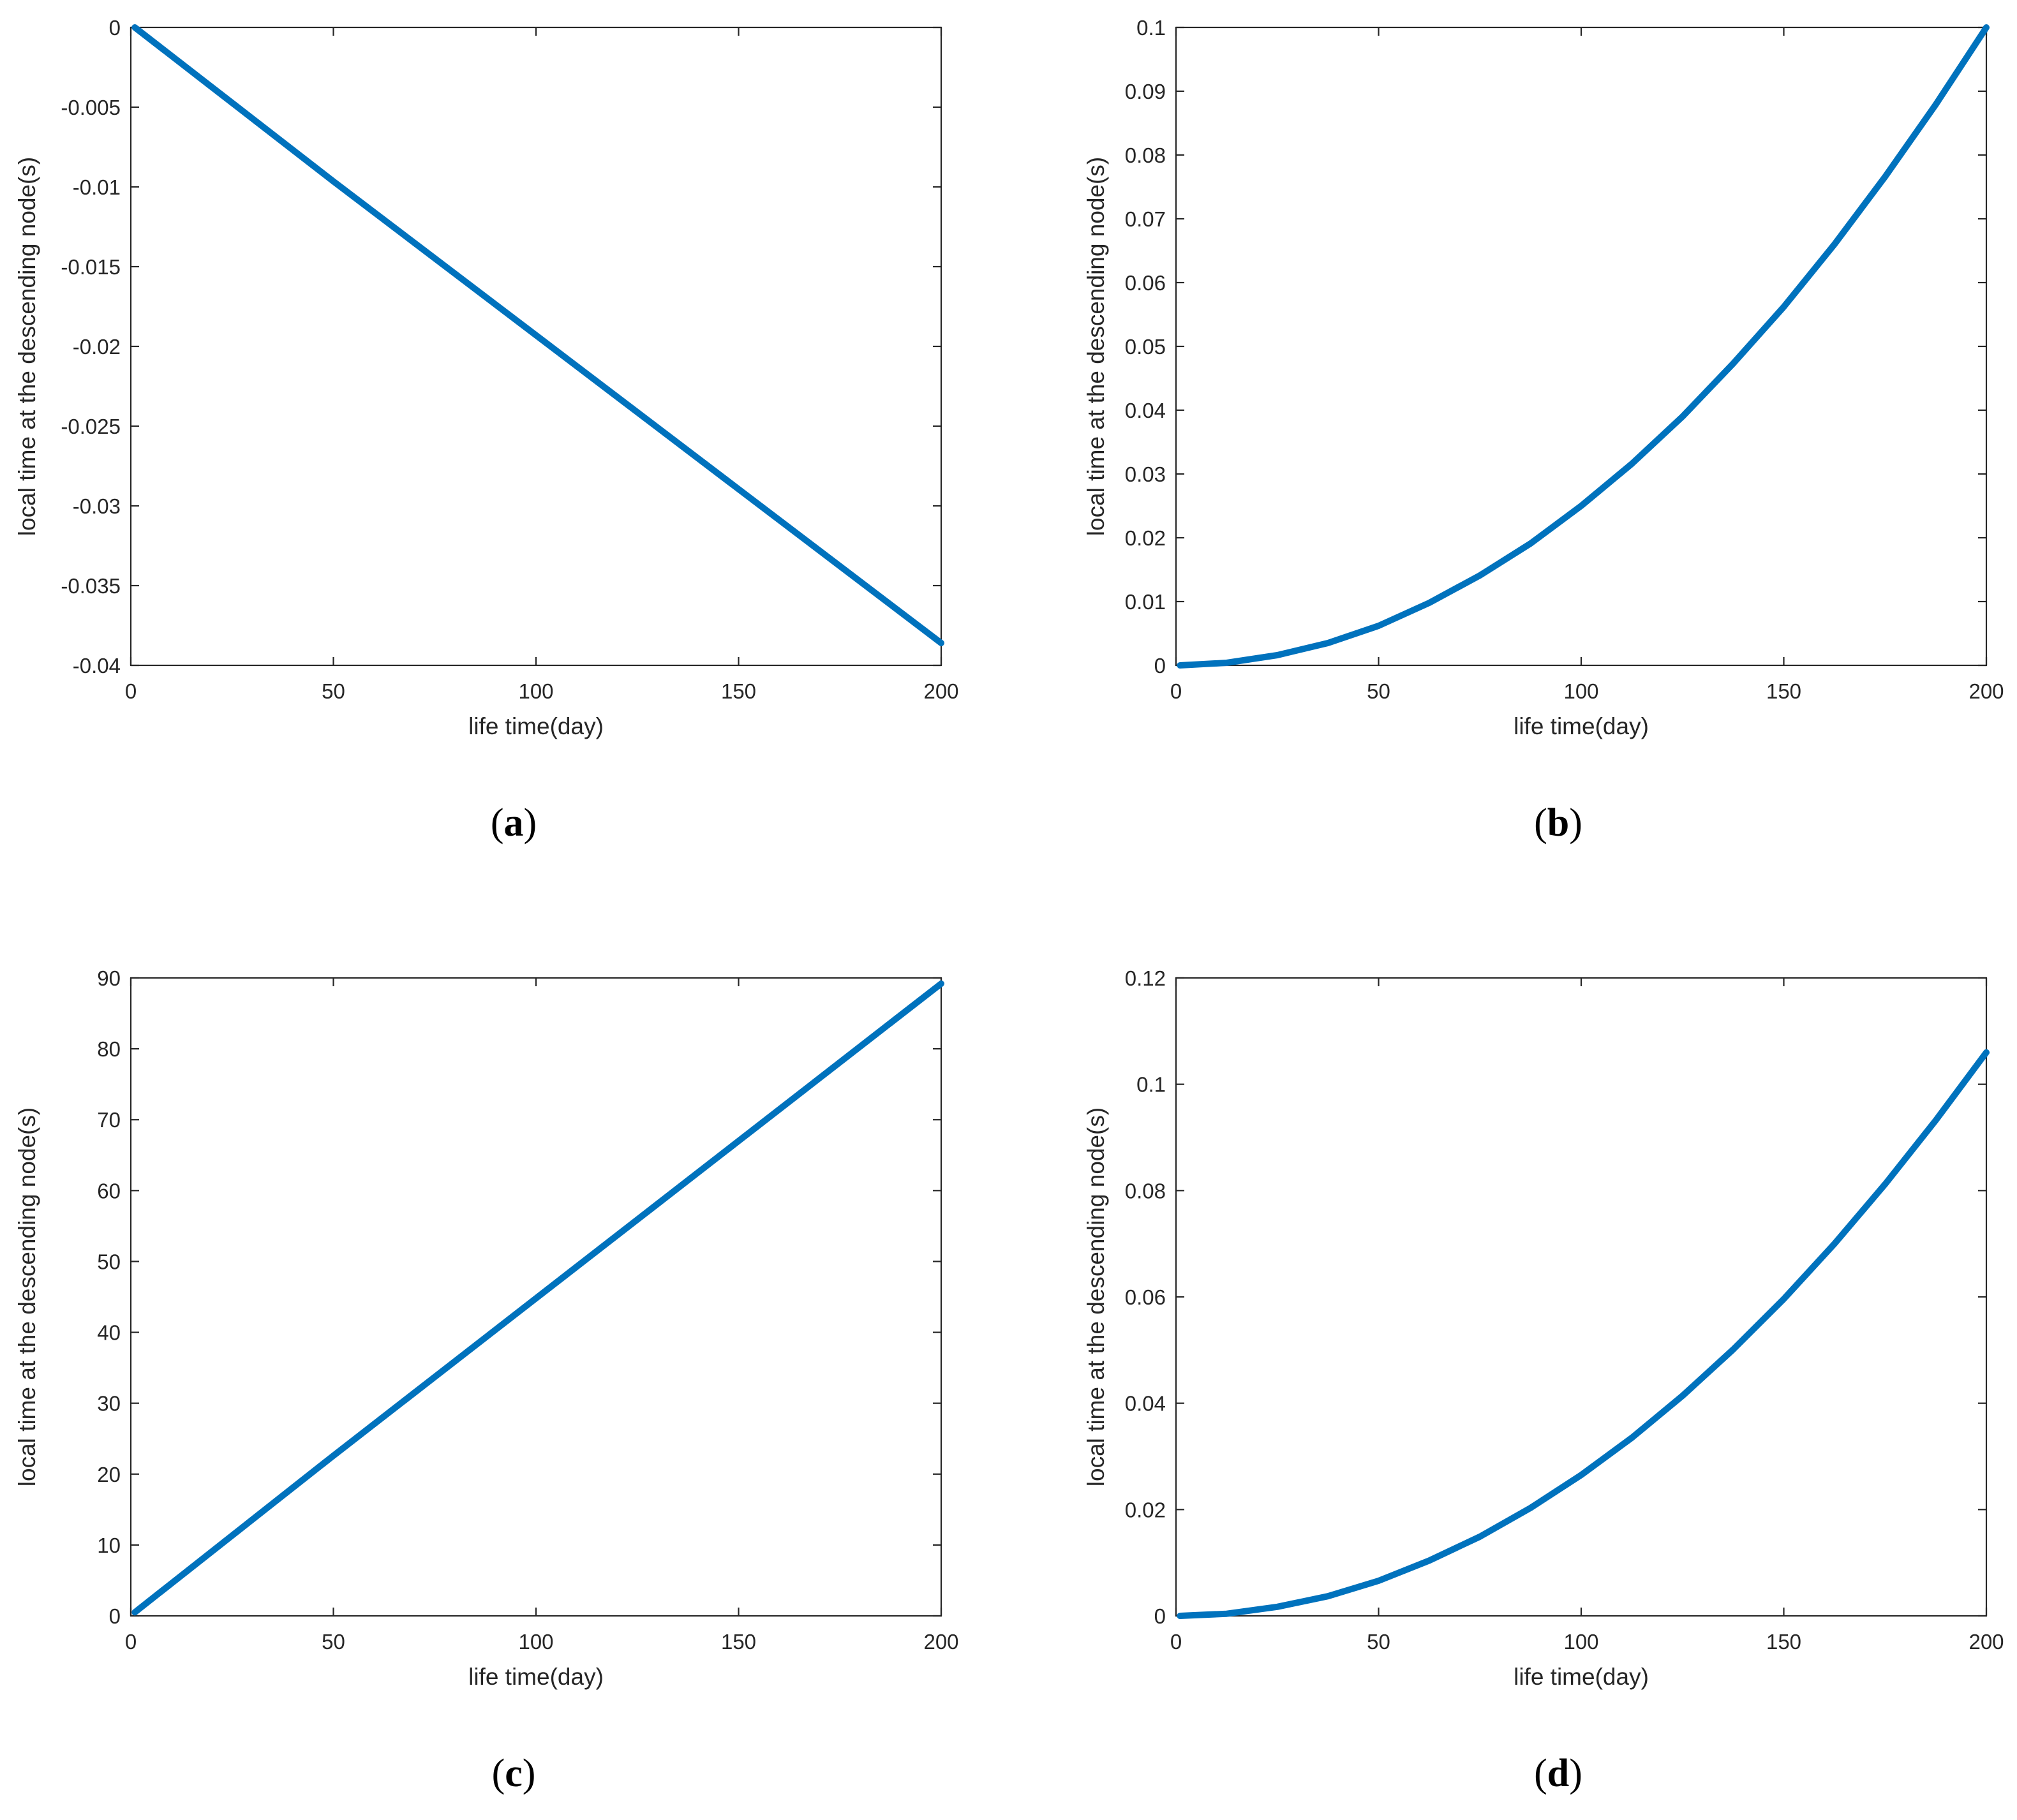  I want to click on y-tick-label: 70, so click(109, 1120).